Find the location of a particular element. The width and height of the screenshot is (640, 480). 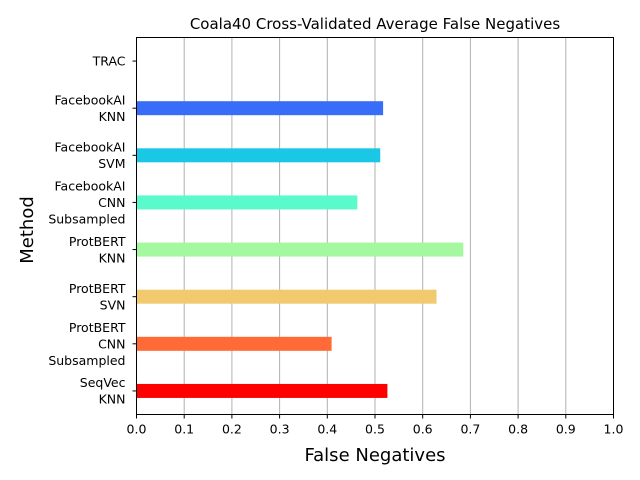

x-tick-label: 1.0 is located at coordinates (614, 429).